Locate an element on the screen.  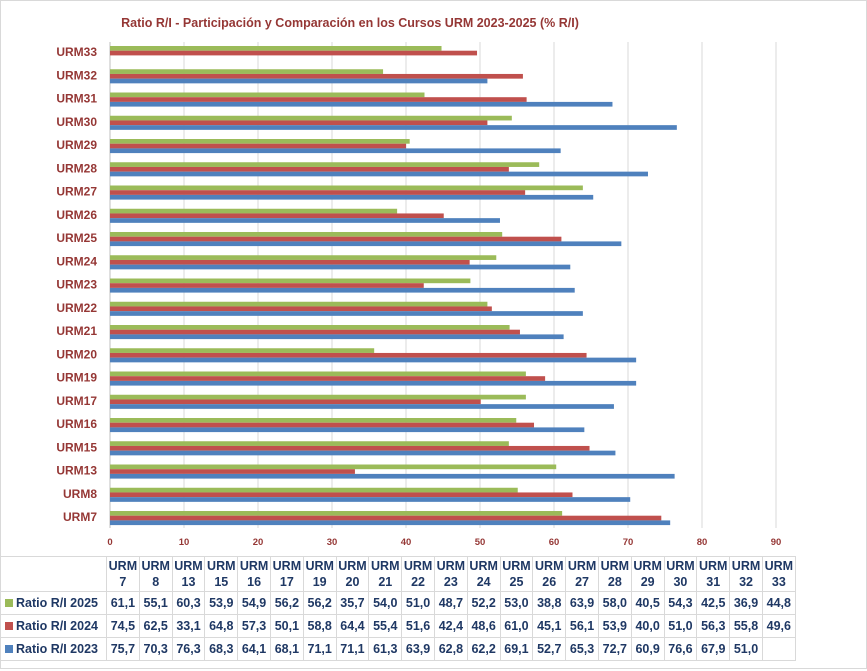
table-cell: 60,3 is located at coordinates (188, 603).